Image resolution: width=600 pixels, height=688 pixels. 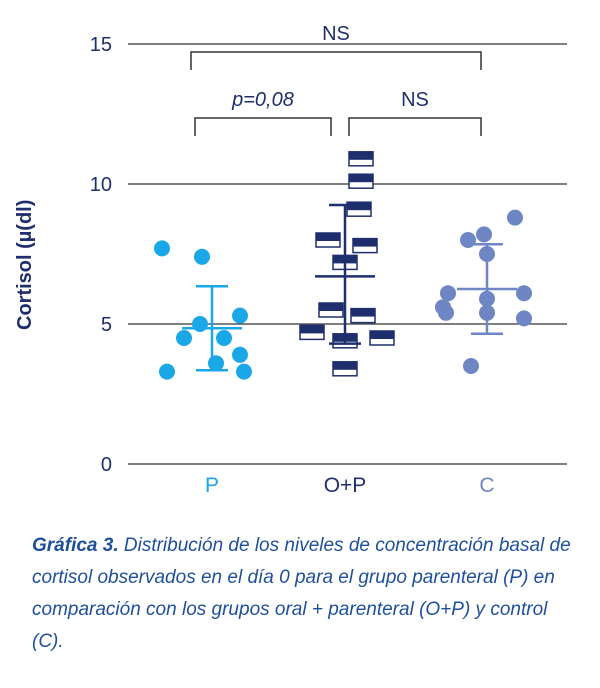 I want to click on y-tick-label-0: 0, so click(x=106, y=465).